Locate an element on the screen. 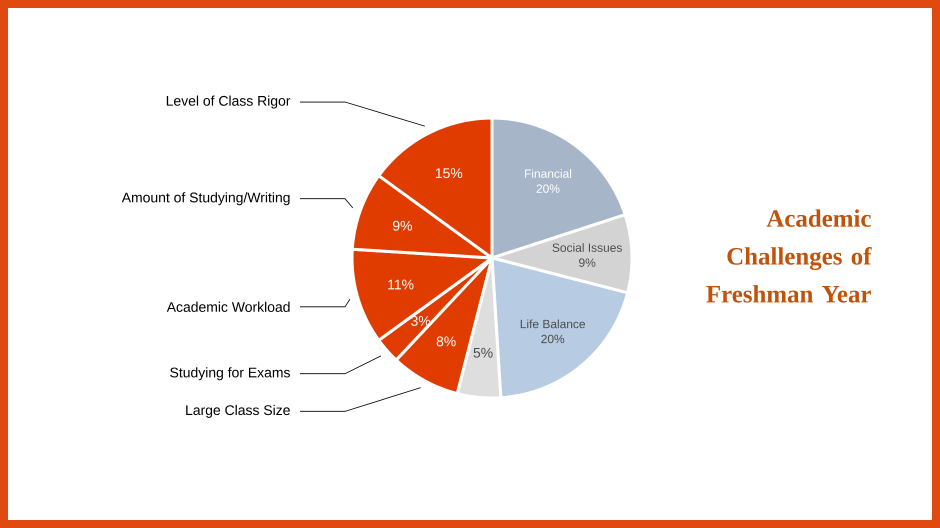  slice-label: Life Balance is located at coordinates (553, 323).